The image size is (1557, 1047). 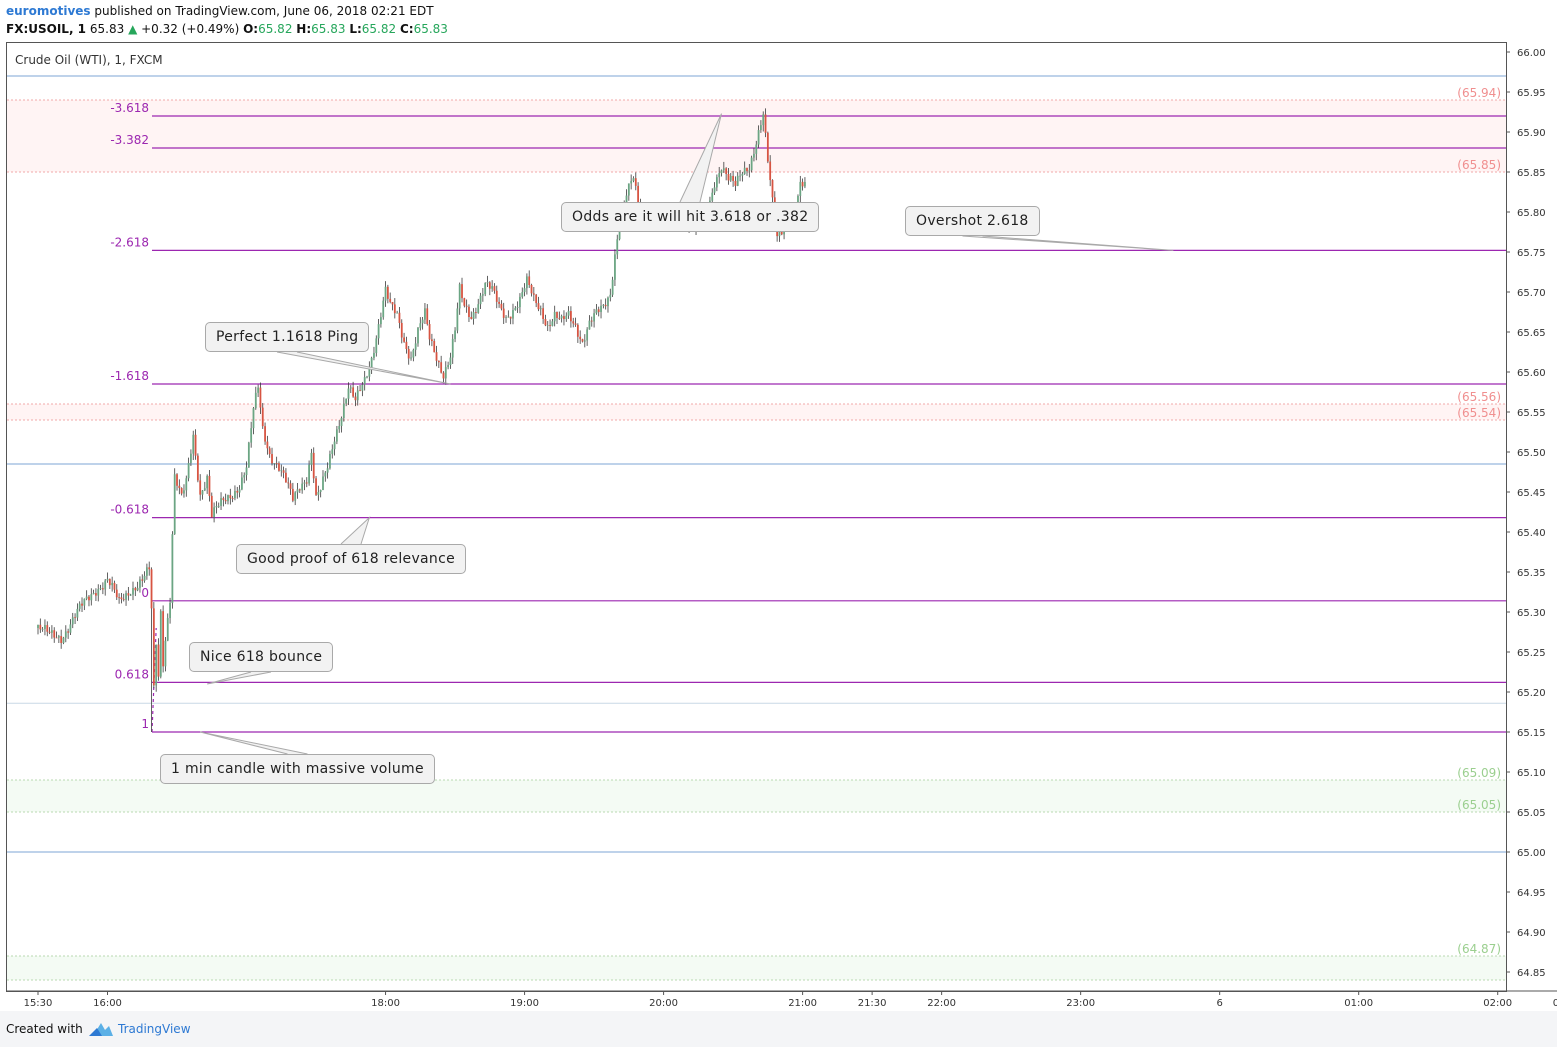 What do you see at coordinates (297, 769) in the screenshot?
I see `annotation-callout: 1 min candle with massive volume` at bounding box center [297, 769].